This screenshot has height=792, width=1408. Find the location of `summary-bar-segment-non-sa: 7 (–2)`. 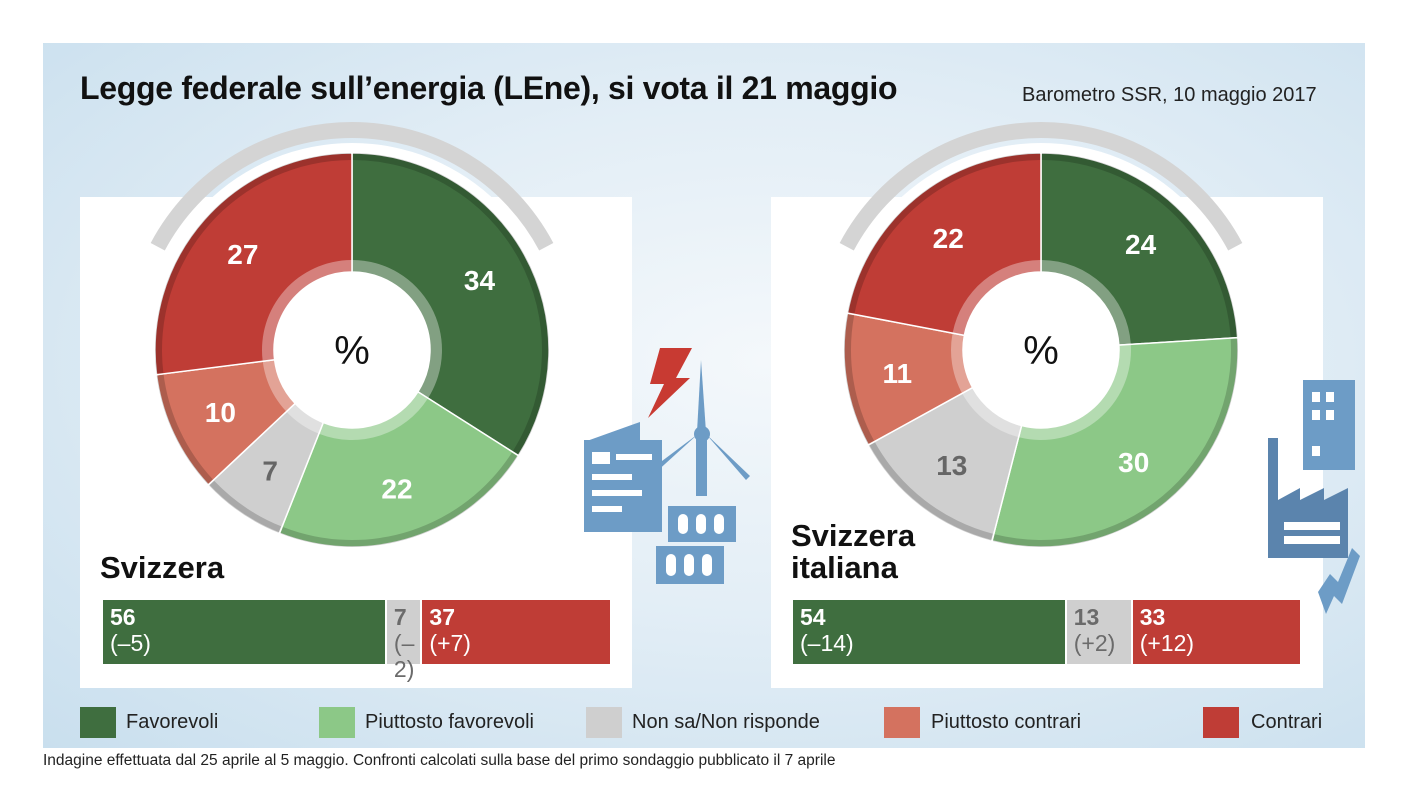

summary-bar-segment-non-sa: 7 (–2) is located at coordinates (403, 641).